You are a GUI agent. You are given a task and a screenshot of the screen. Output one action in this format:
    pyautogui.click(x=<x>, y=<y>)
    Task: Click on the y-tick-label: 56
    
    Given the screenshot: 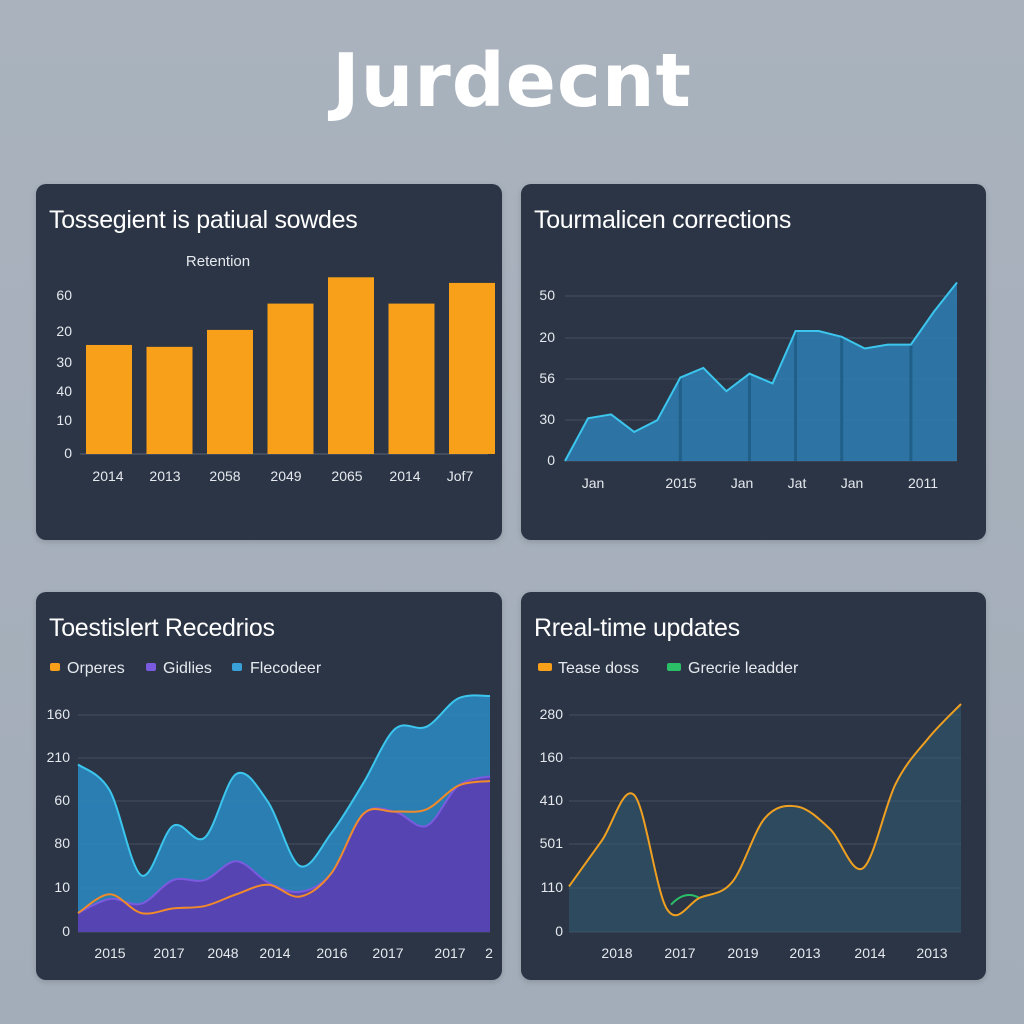 What is the action you would take?
    pyautogui.click(x=547, y=378)
    